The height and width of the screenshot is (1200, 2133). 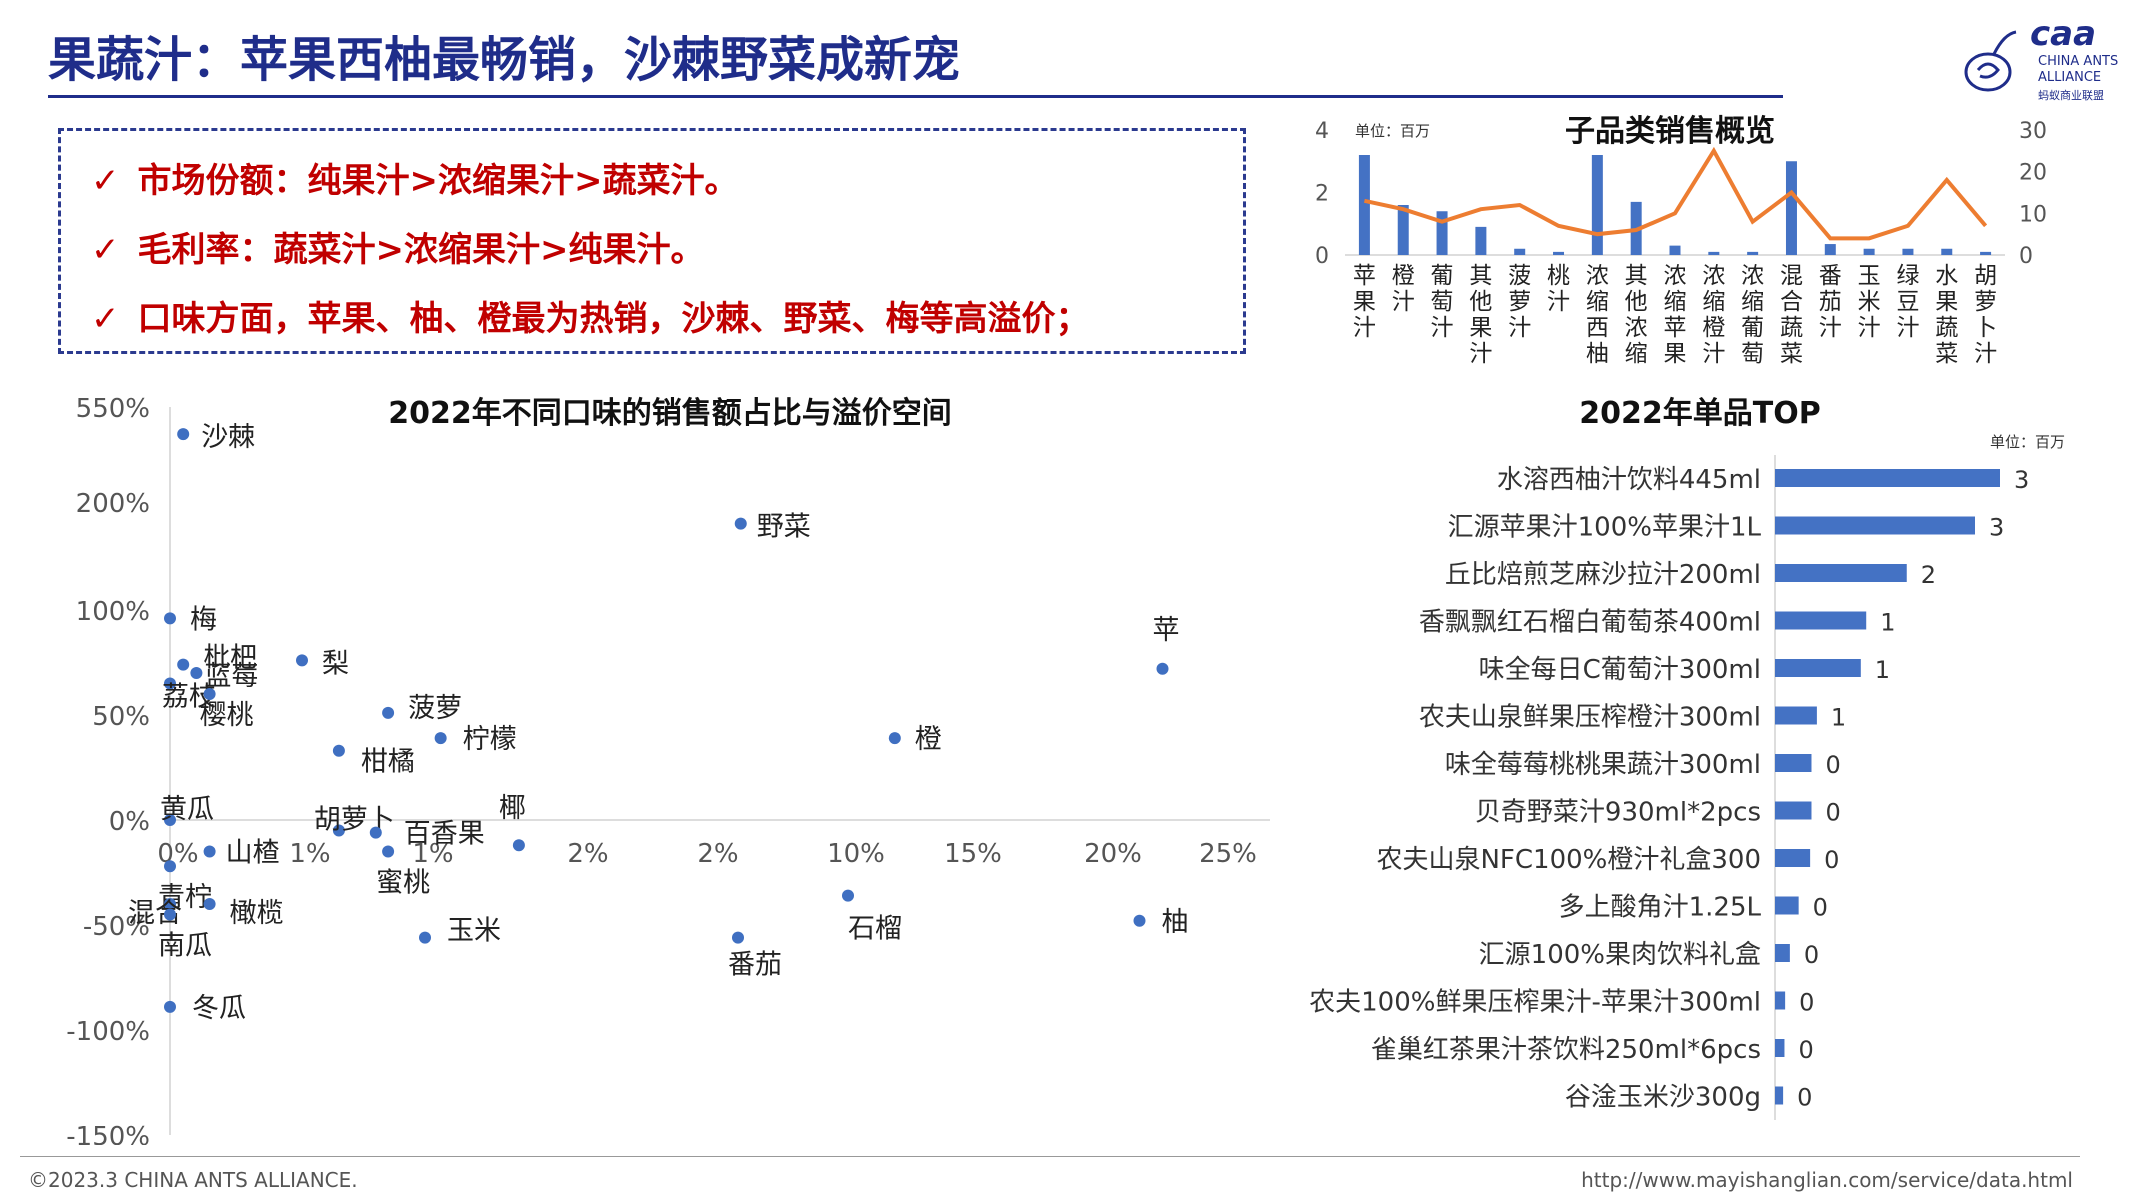 What do you see at coordinates (1791, 354) in the screenshot?
I see `category-label-char: 菜` at bounding box center [1791, 354].